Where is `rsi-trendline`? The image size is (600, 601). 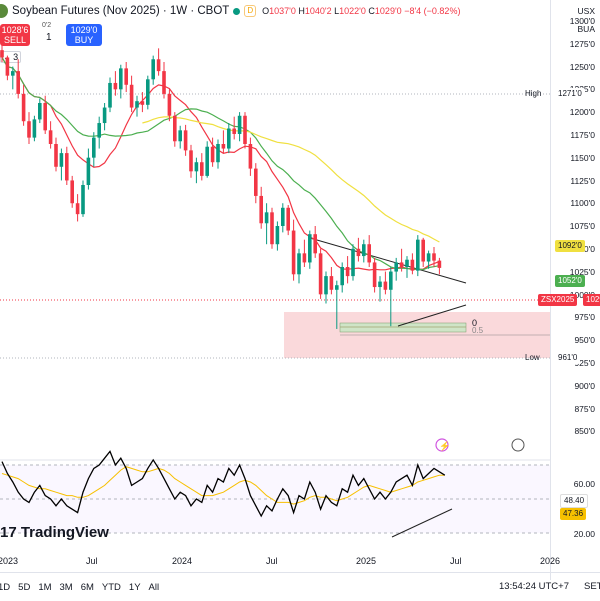
rsi-trendline is located at coordinates (422, 523).